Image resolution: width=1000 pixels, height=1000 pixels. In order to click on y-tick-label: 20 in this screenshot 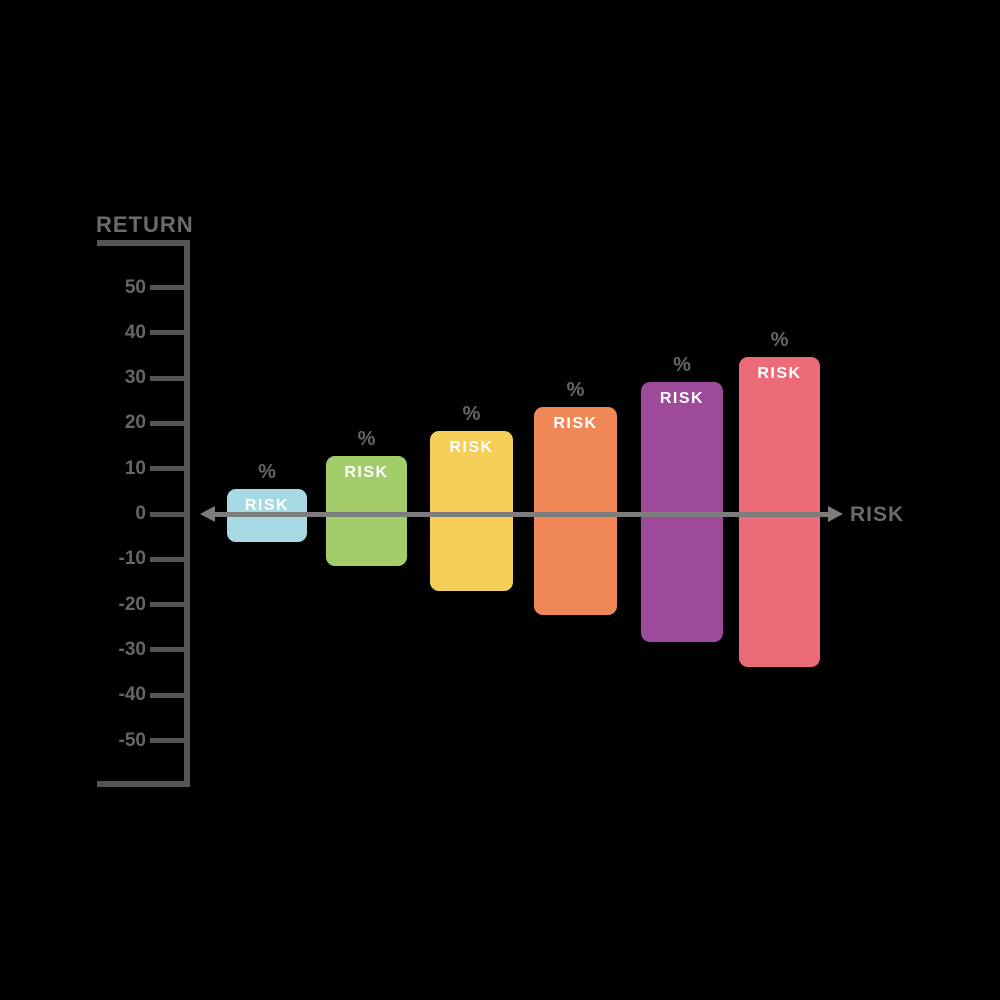, I will do `click(135, 423)`.